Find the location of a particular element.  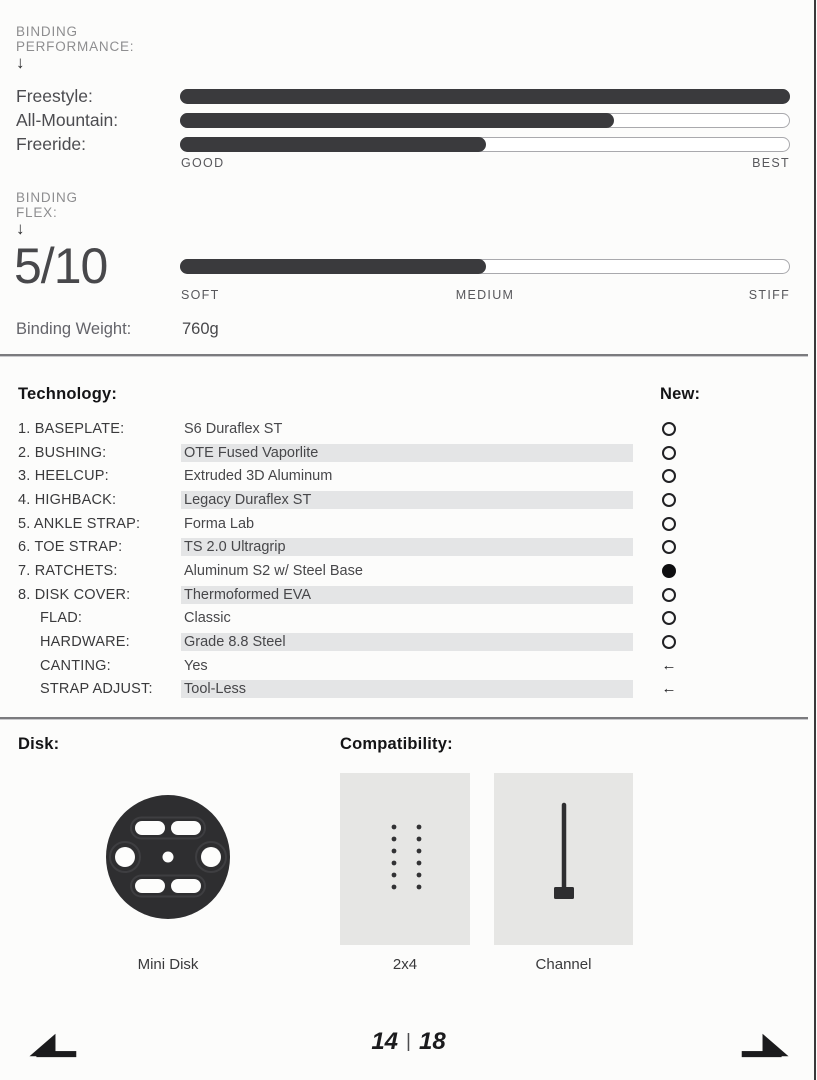

performance-row-freeride: Freeride: is located at coordinates (403, 144).